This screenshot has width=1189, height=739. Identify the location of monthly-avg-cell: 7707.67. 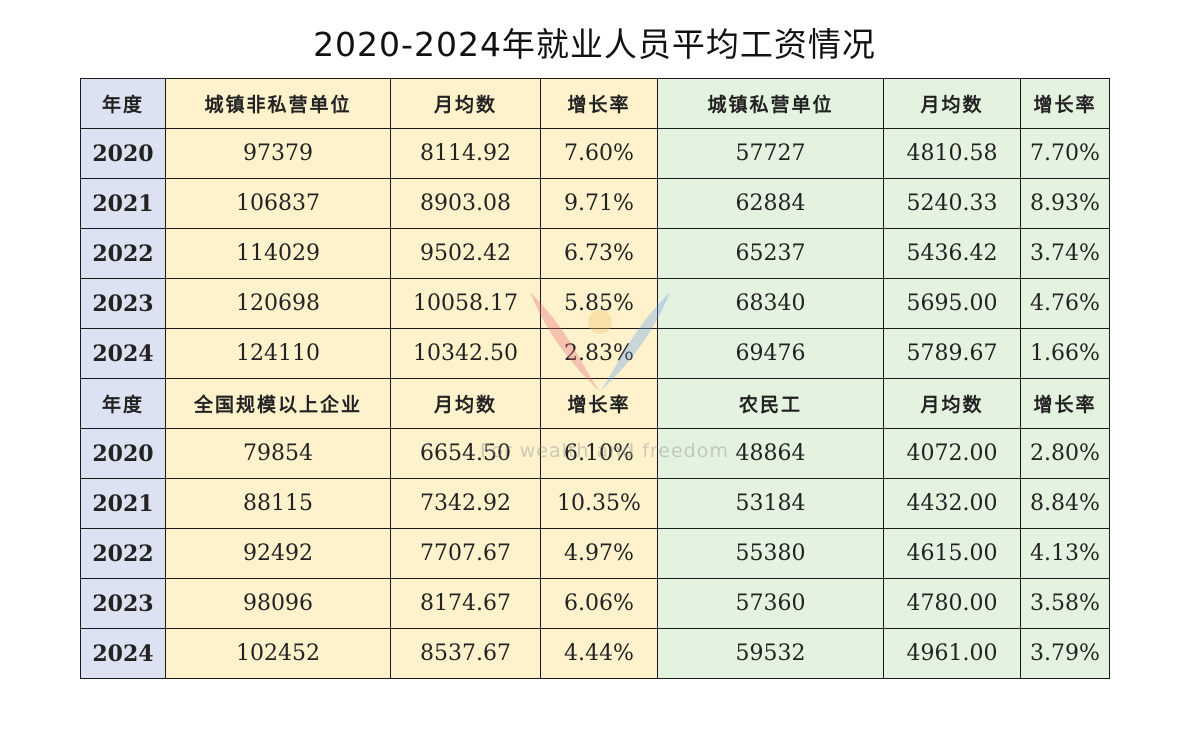
(465, 553).